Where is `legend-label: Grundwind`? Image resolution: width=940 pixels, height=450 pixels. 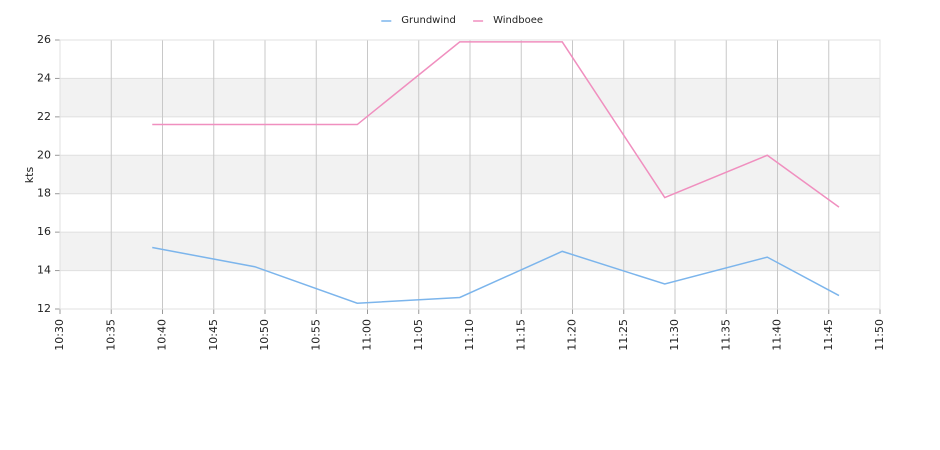 legend-label: Grundwind is located at coordinates (428, 20).